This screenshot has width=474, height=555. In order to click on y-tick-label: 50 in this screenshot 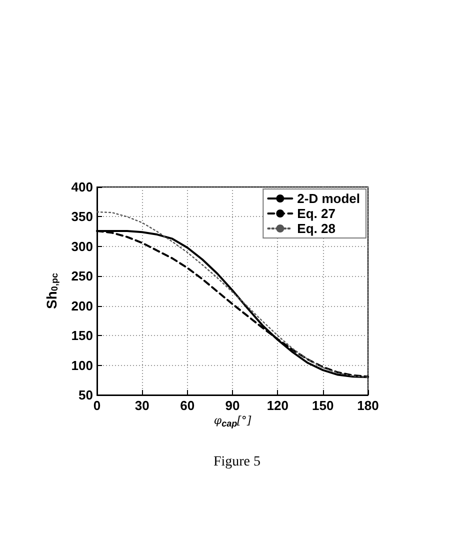, I will do `click(85, 395)`.